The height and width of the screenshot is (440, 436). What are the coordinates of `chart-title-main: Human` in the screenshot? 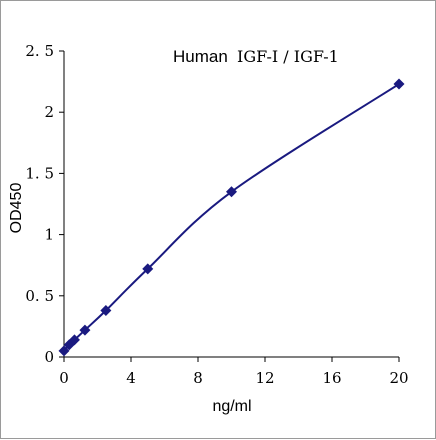 It's located at (200, 56).